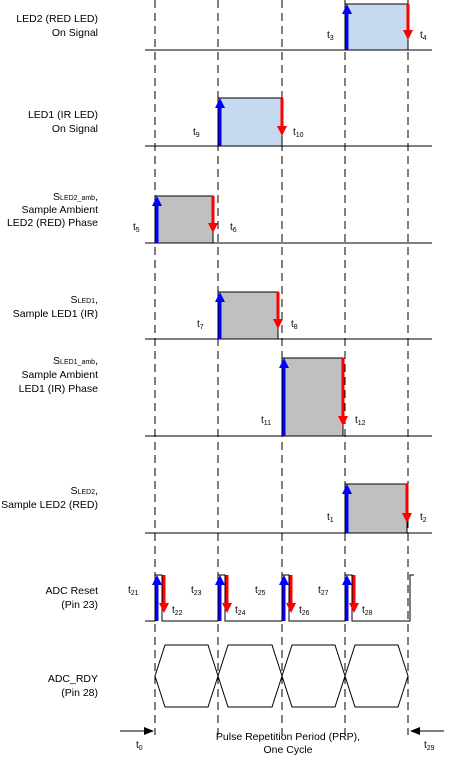 The width and height of the screenshot is (452, 758). Describe the element at coordinates (79, 693) in the screenshot. I see `adc-rdy-label: (Pin 28)` at that location.